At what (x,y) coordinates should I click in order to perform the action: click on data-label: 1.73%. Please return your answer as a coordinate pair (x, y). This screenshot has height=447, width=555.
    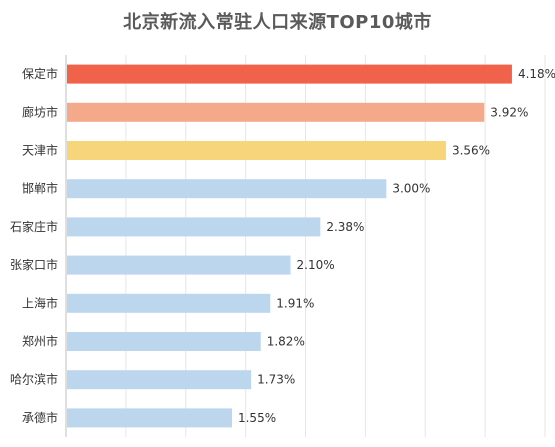
    Looking at the image, I should click on (276, 380).